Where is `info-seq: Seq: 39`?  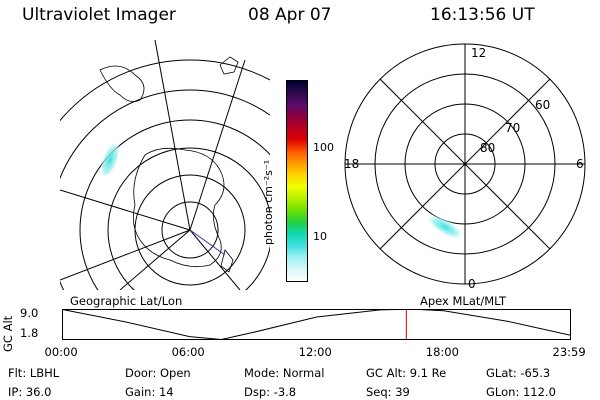
info-seq: Seq: 39 is located at coordinates (388, 392).